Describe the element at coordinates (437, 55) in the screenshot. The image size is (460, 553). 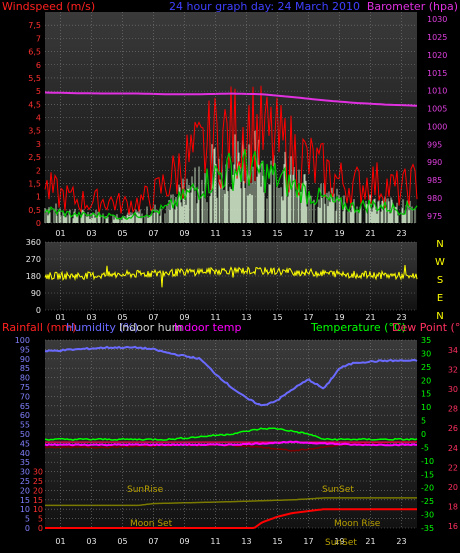
I see `barometer-tick-label: 1020` at that location.